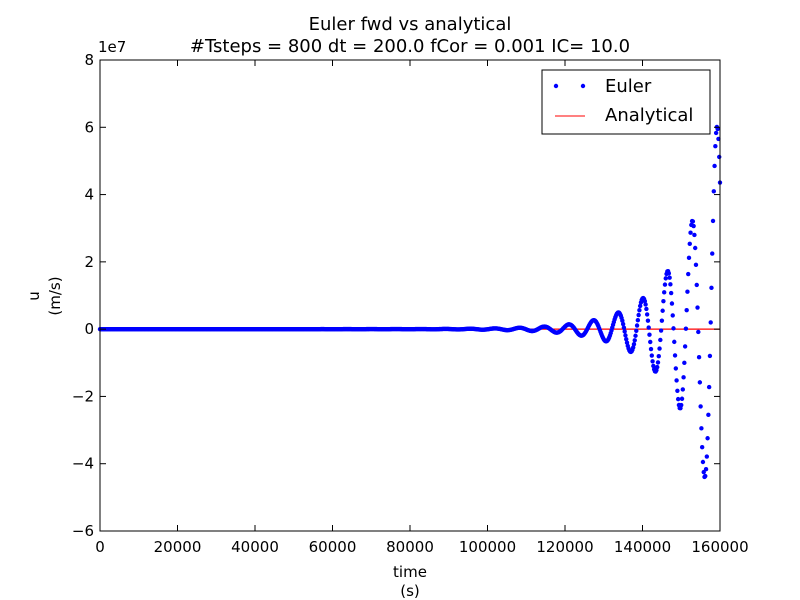 The height and width of the screenshot is (600, 800). Describe the element at coordinates (55, 295) in the screenshot. I see `y-axis-label-line2: (m/s)` at that location.